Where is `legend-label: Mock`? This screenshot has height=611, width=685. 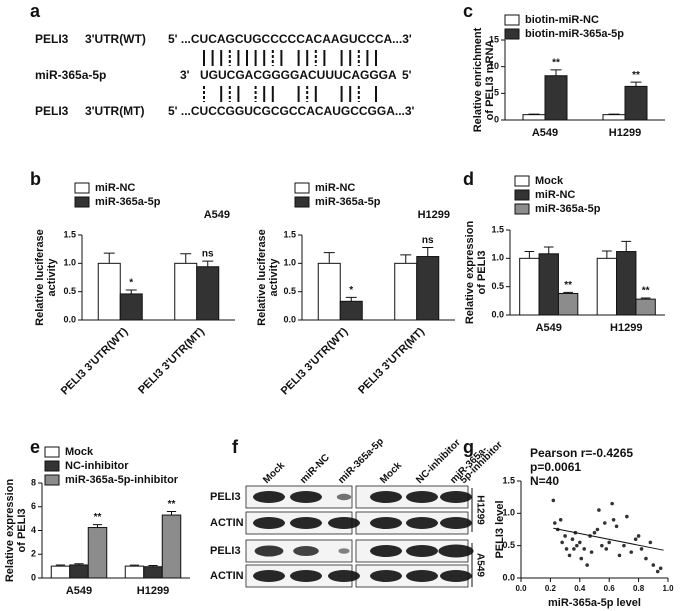 legend-label: Mock is located at coordinates (549, 181).